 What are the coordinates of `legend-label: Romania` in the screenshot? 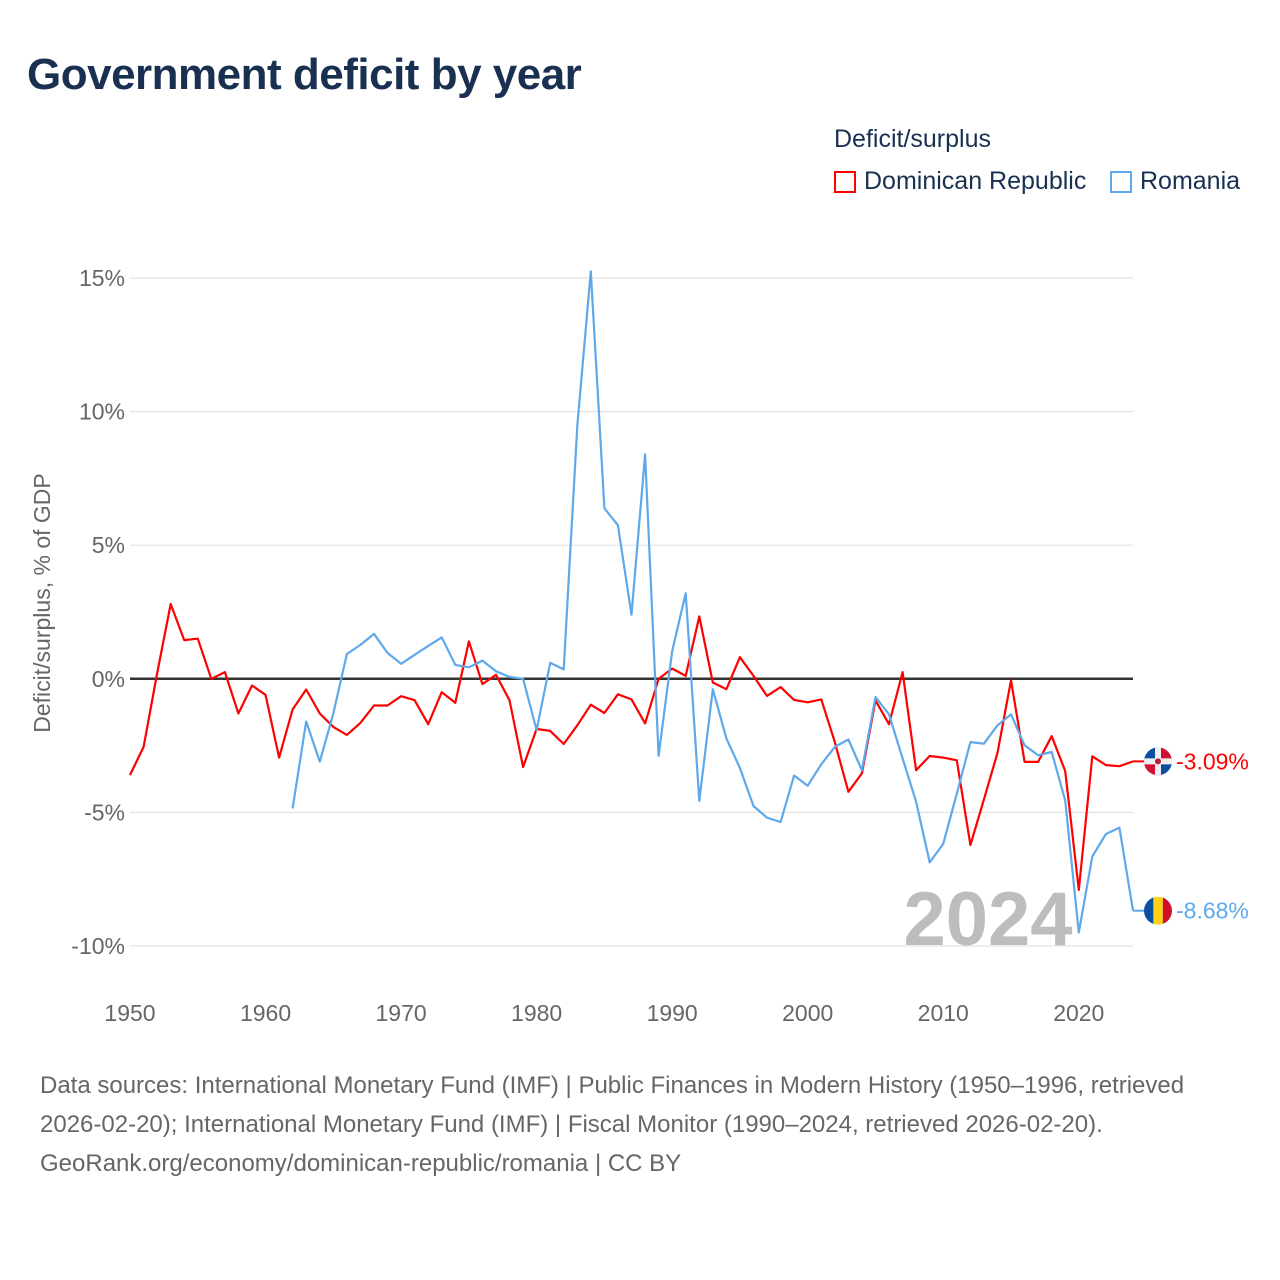 It's located at (1190, 181).